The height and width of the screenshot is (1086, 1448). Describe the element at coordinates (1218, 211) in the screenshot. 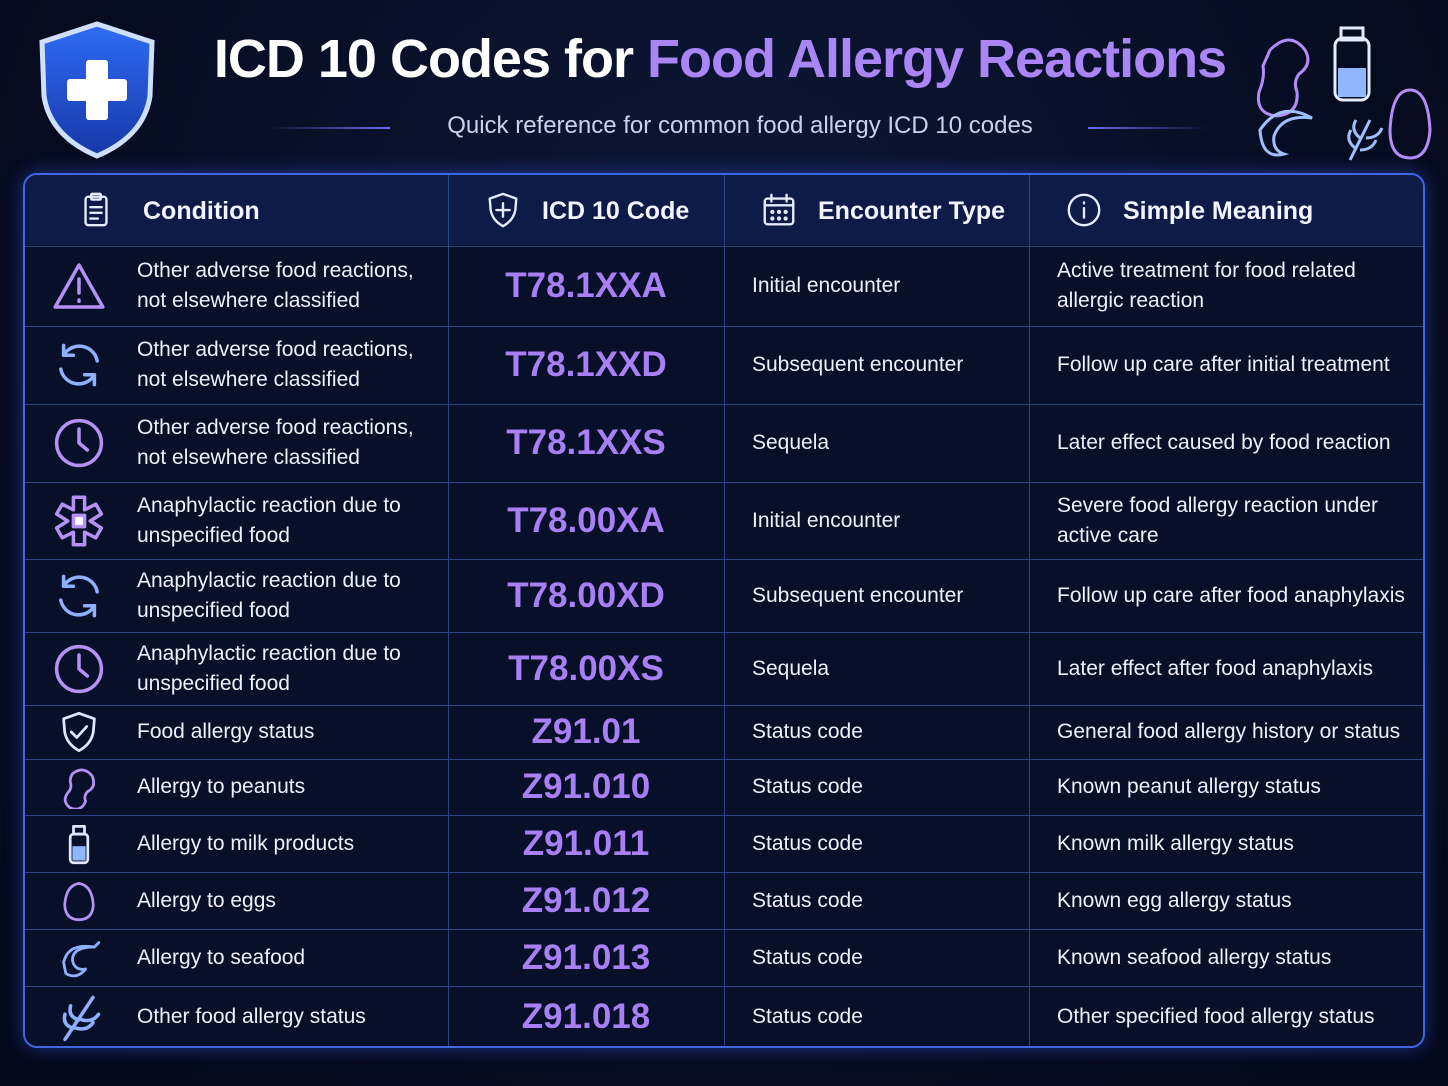

I see `column-header: Simple Meaning` at that location.